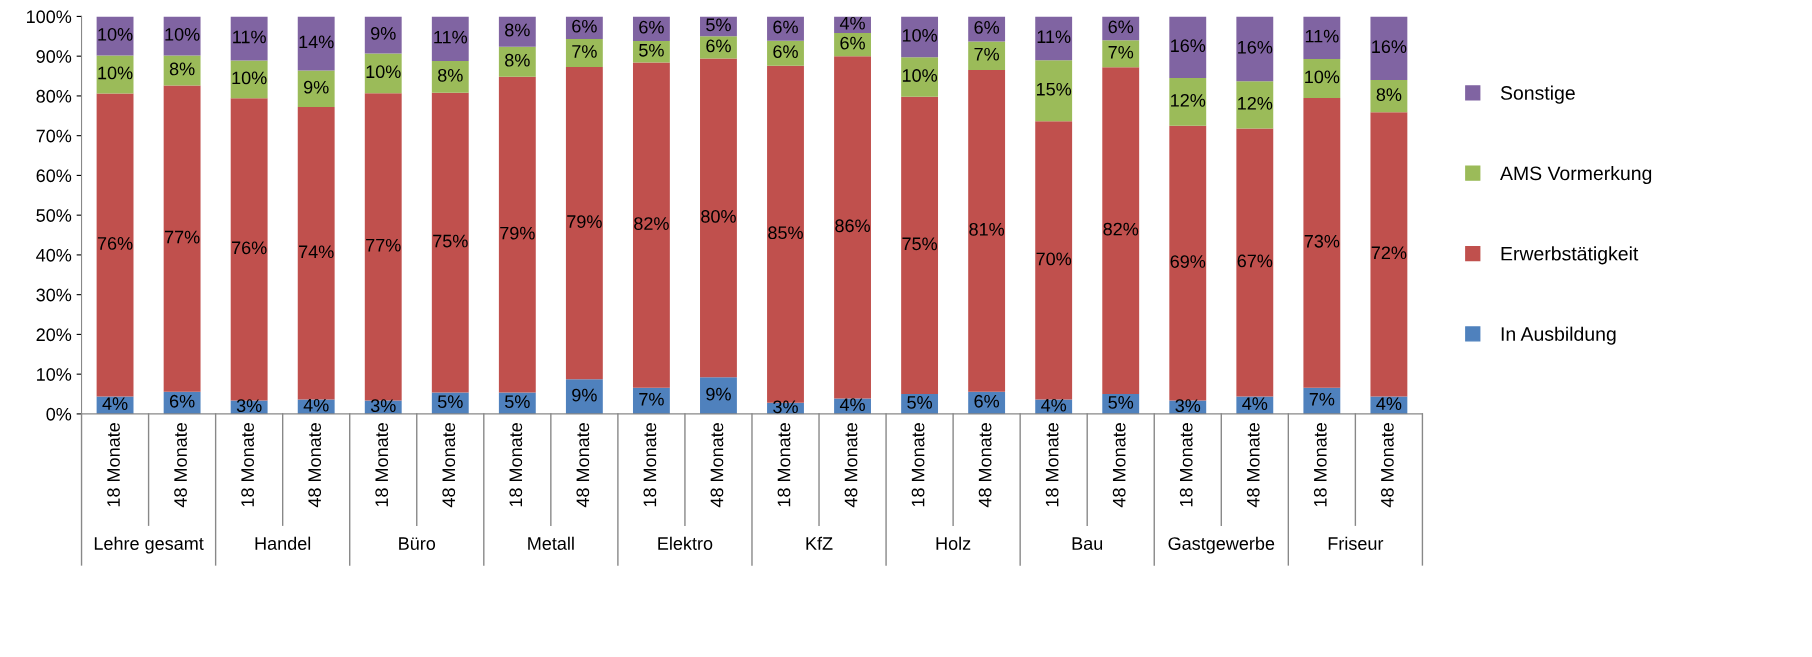  I want to click on data-label: 70%, so click(1054, 259).